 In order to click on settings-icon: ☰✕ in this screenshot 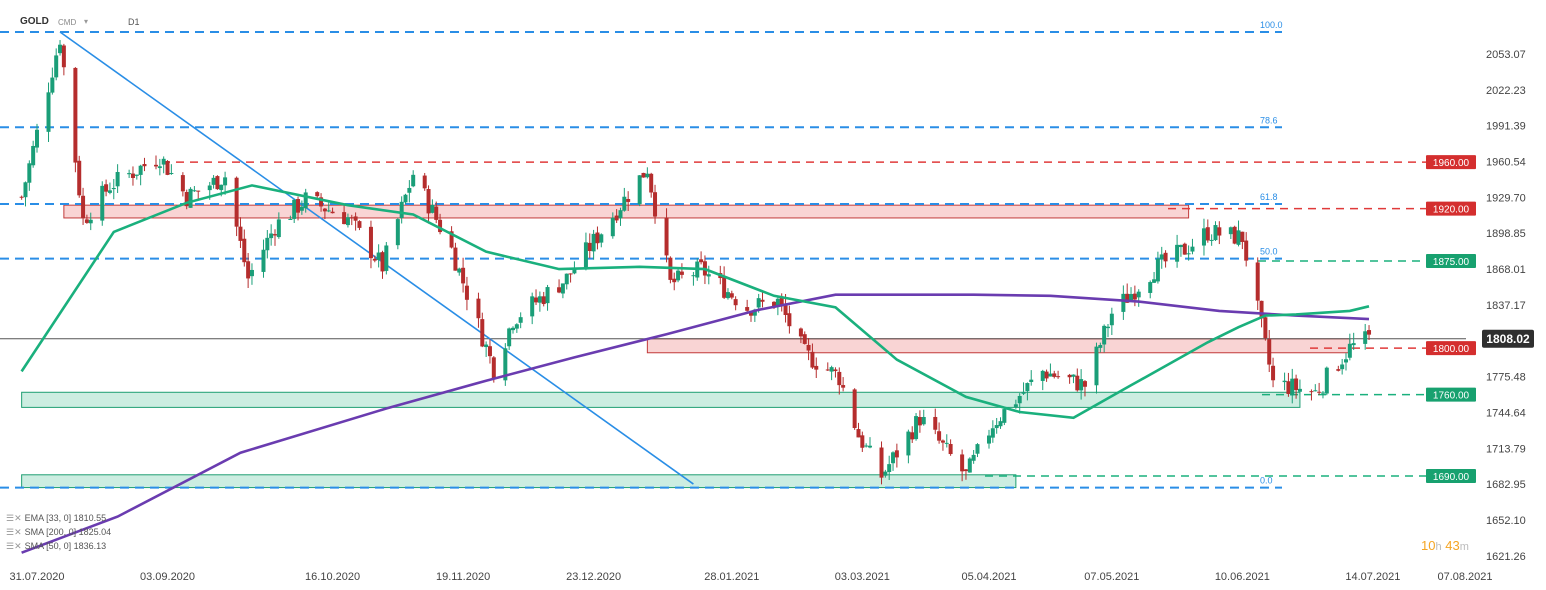, I will do `click(14, 546)`.